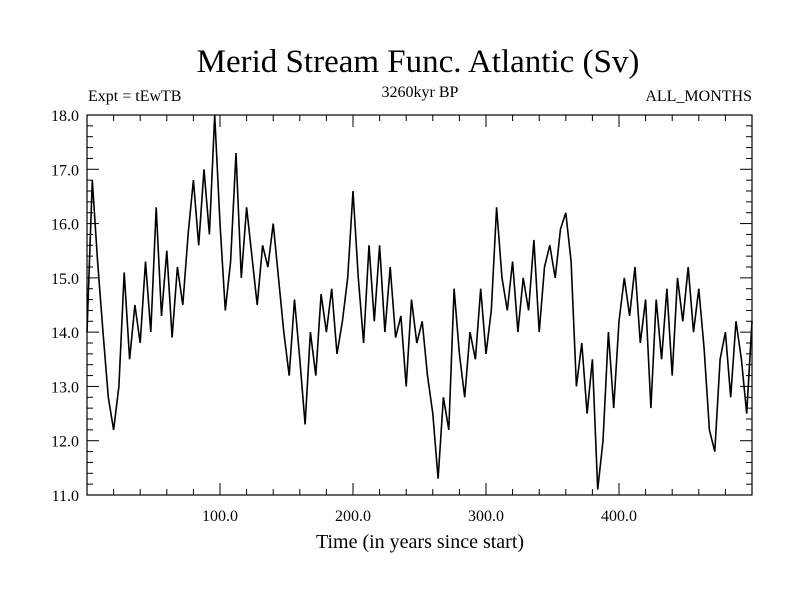 The height and width of the screenshot is (600, 800). Describe the element at coordinates (134, 96) in the screenshot. I see `subtitle-left: Expt = tEwTB` at that location.